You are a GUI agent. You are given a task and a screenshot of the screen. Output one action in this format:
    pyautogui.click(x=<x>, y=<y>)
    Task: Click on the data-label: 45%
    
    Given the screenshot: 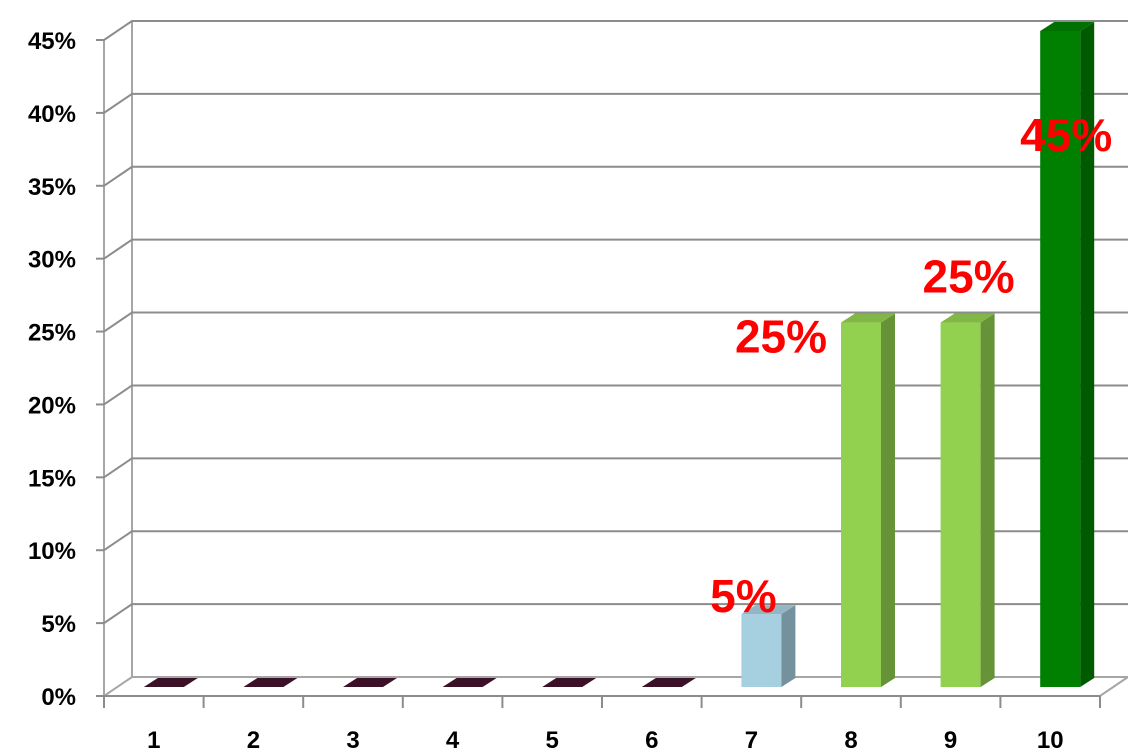 What is the action you would take?
    pyautogui.click(x=1066, y=135)
    